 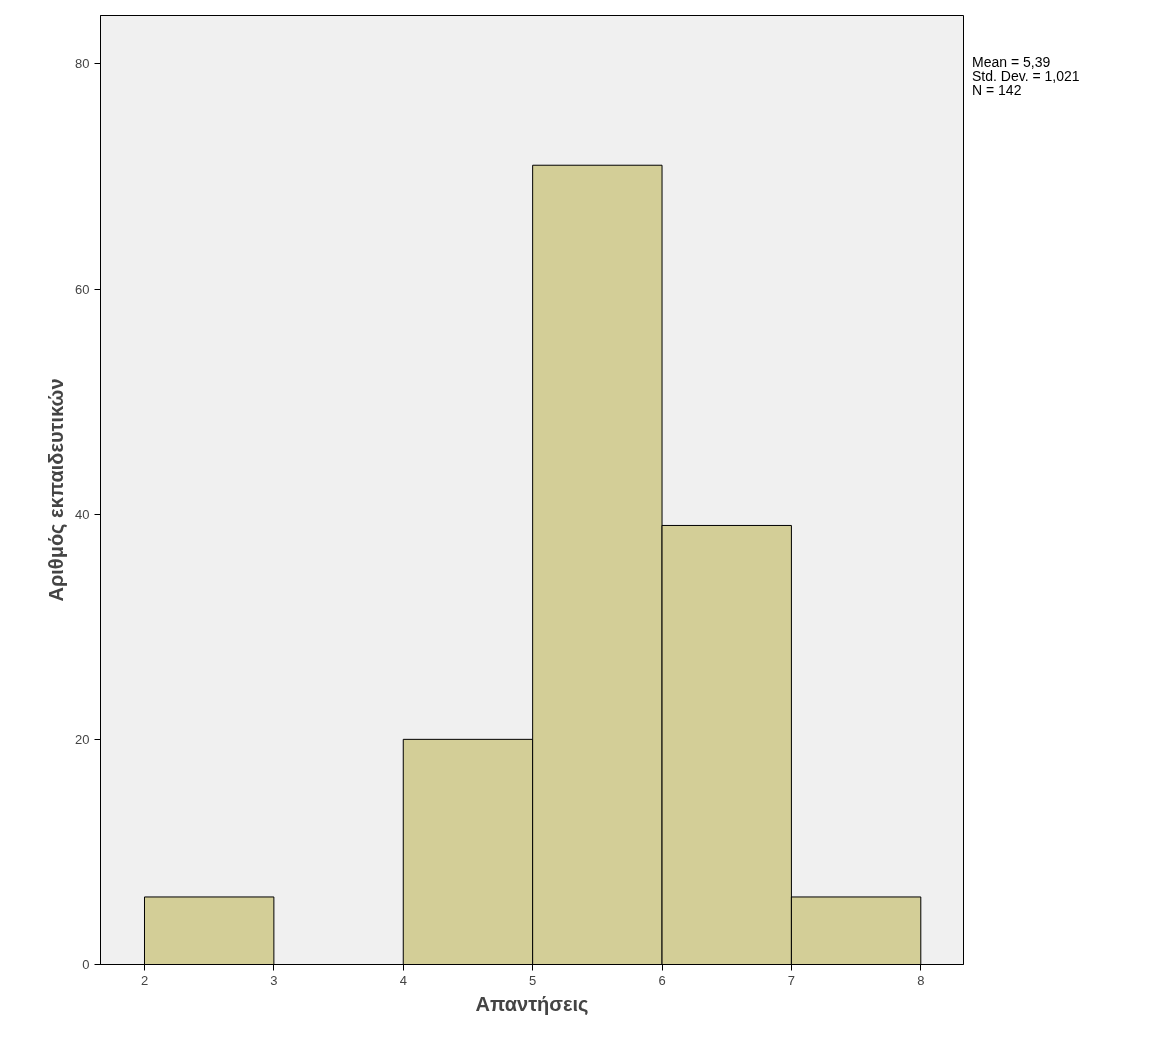 What do you see at coordinates (82, 514) in the screenshot?
I see `y-tick-label: 40` at bounding box center [82, 514].